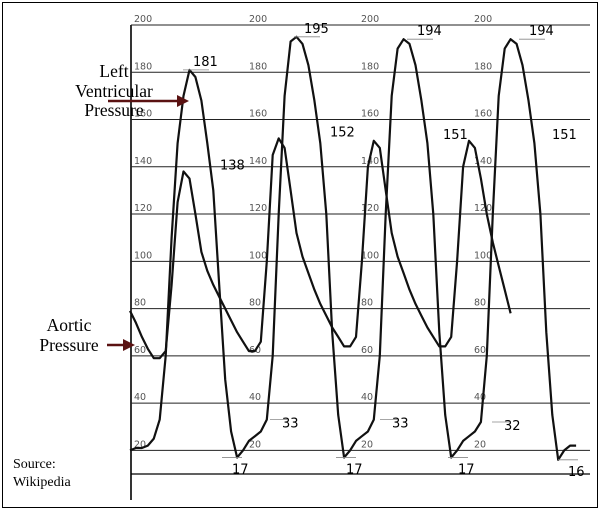 The image size is (602, 512). What do you see at coordinates (42, 465) in the screenshot?
I see `source-label: Source:` at bounding box center [42, 465].